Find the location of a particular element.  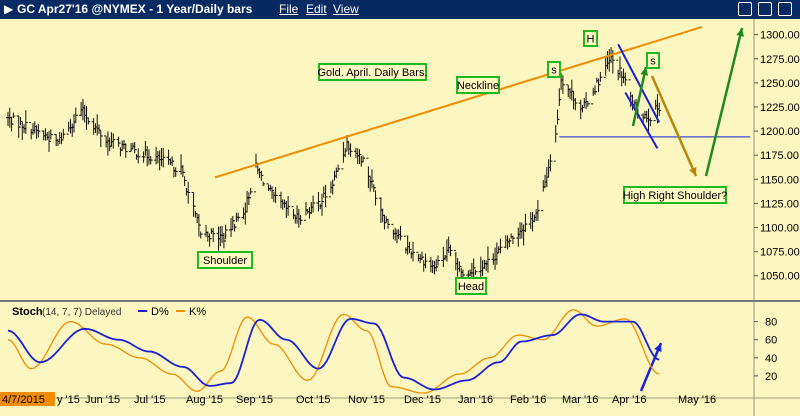

label-h: H is located at coordinates (591, 40).